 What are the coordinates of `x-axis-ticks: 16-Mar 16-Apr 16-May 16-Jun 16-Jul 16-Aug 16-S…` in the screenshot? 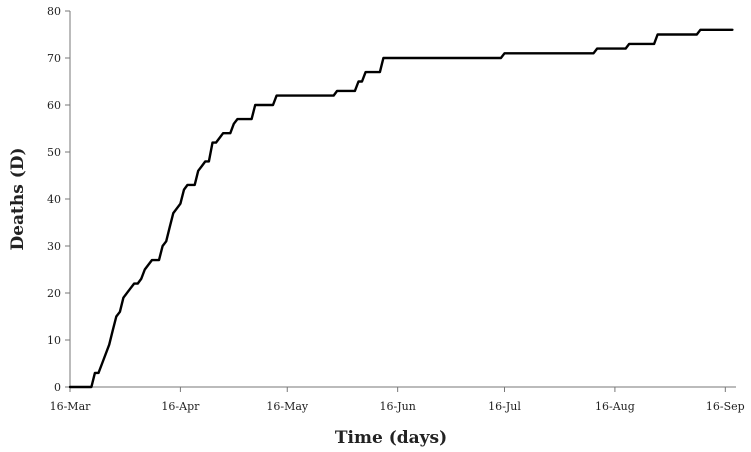 It's located at (397, 400).